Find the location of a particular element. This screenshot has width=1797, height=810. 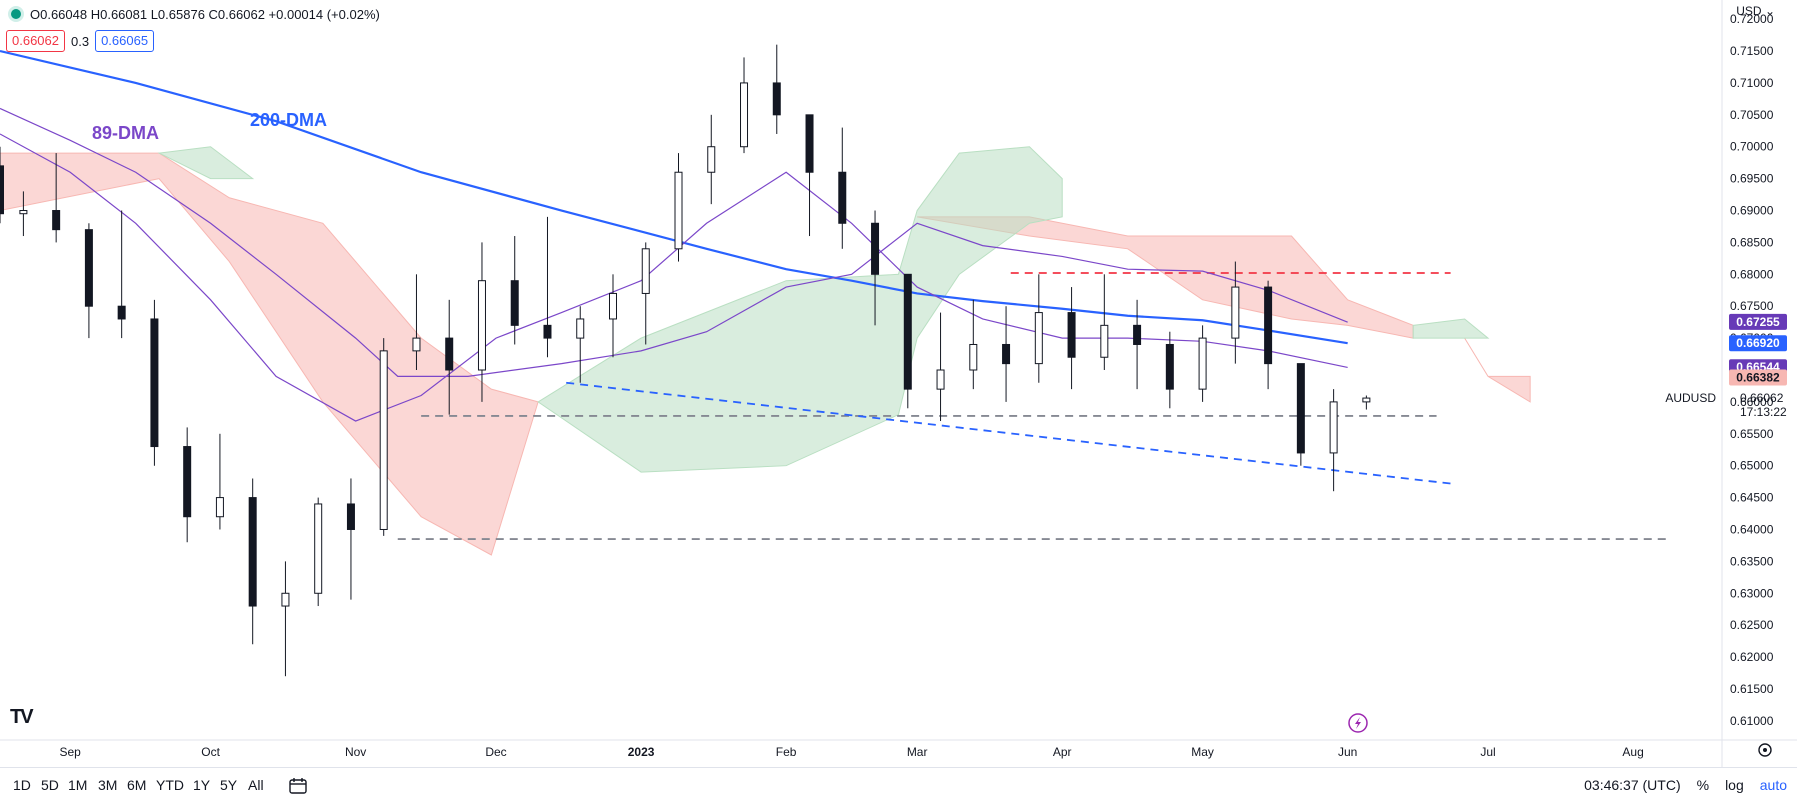

timeframe-5d: 5D is located at coordinates (50, 785).